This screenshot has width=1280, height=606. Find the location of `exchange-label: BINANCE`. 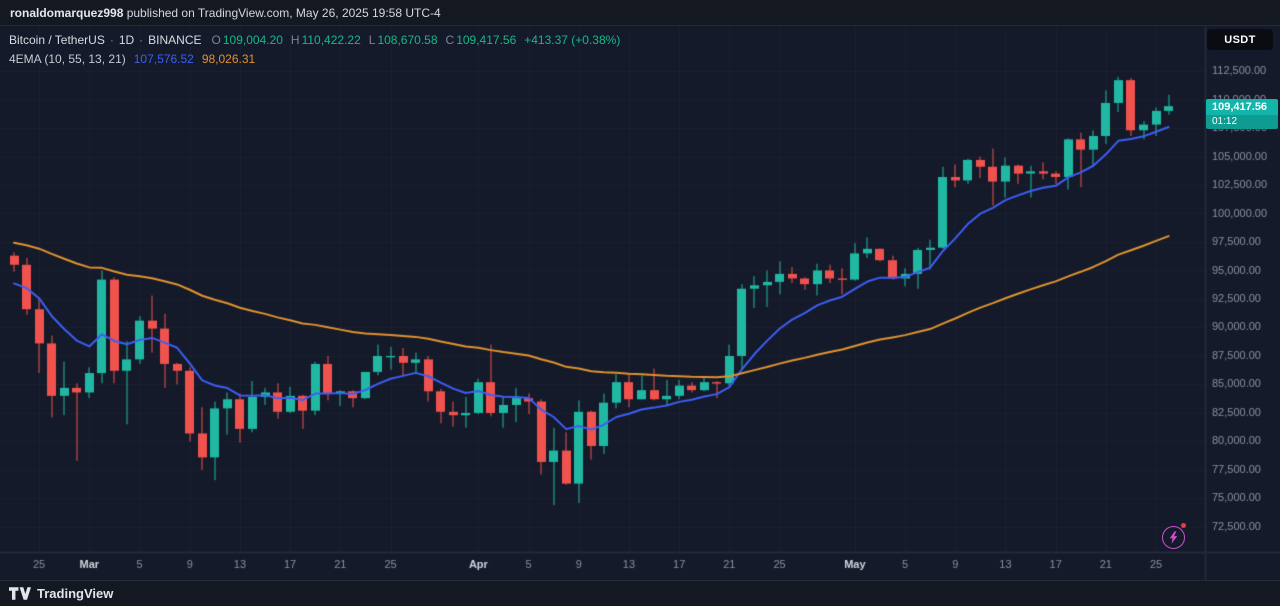

exchange-label: BINANCE is located at coordinates (175, 39).